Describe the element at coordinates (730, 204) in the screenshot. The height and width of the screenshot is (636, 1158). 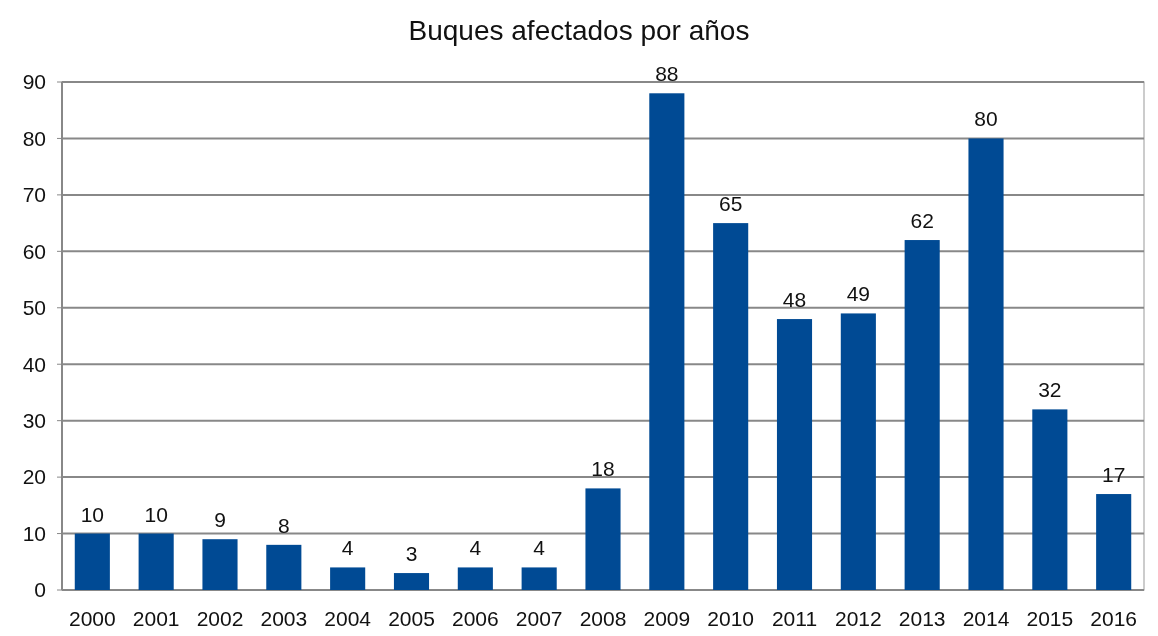
I see `data-label: 65` at that location.